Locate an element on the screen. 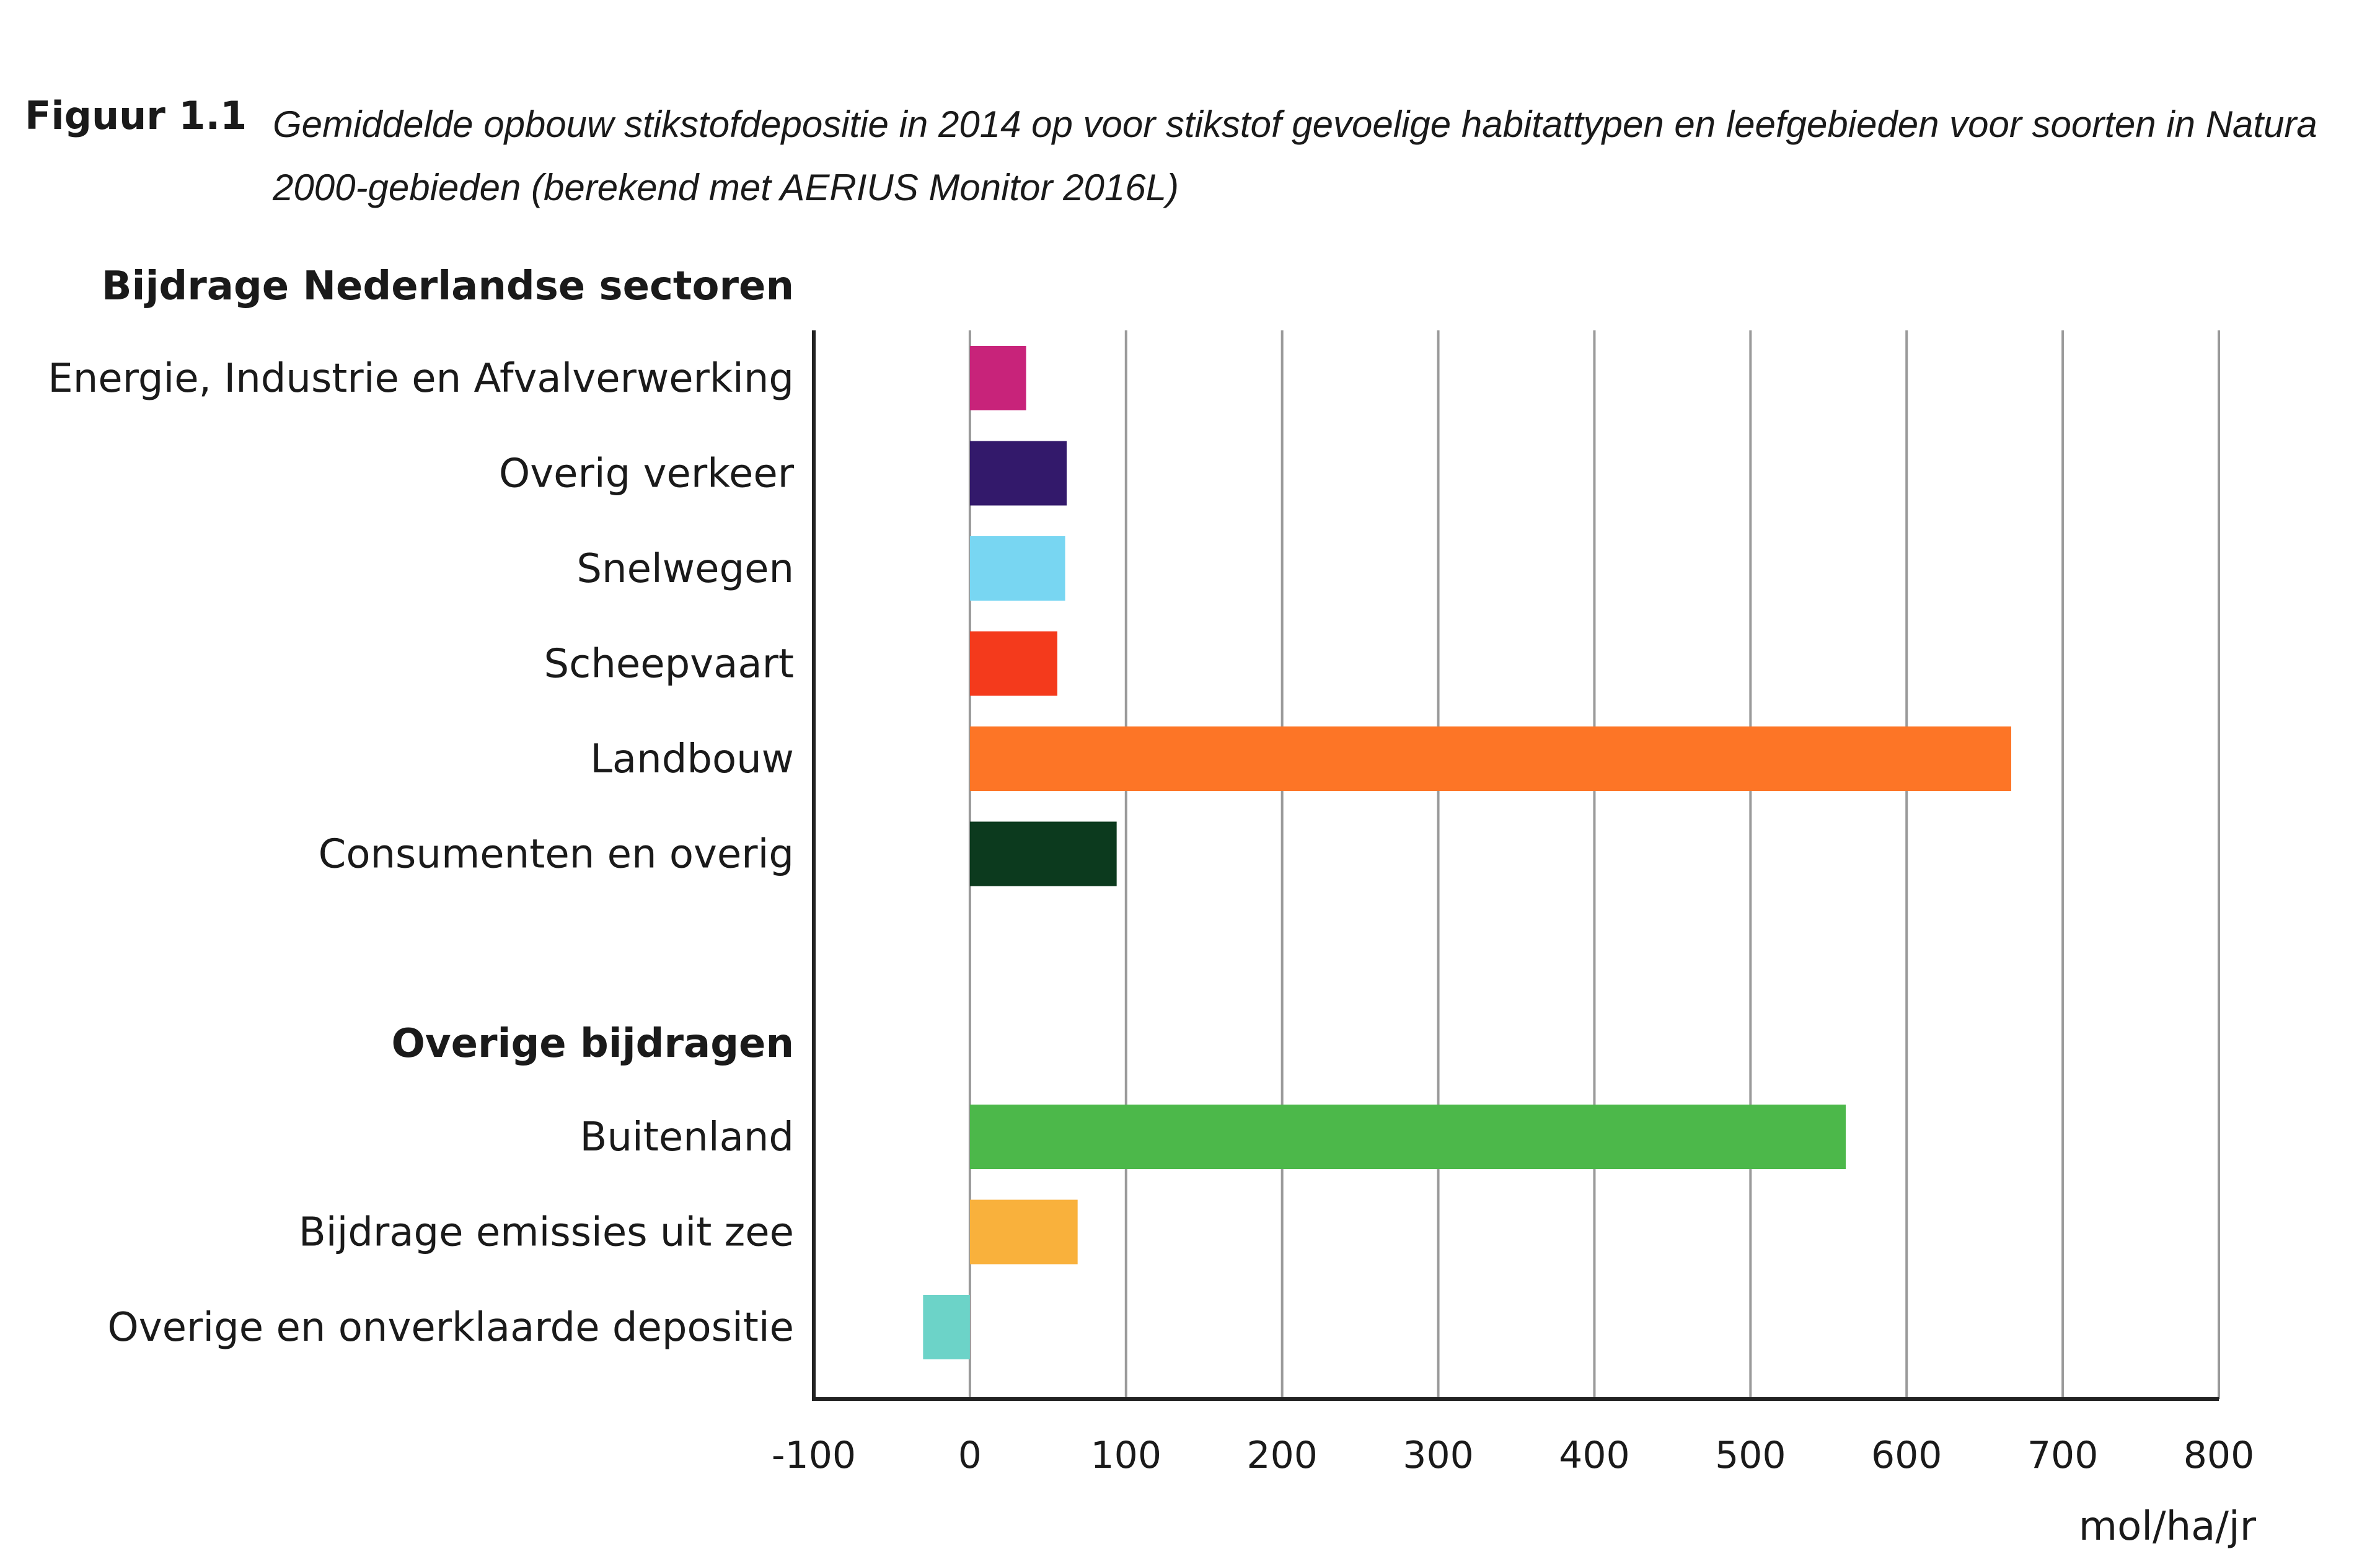 The width and height of the screenshot is (2380, 1567). category-label: Overige en onverklaarde depositie is located at coordinates (450, 1328).